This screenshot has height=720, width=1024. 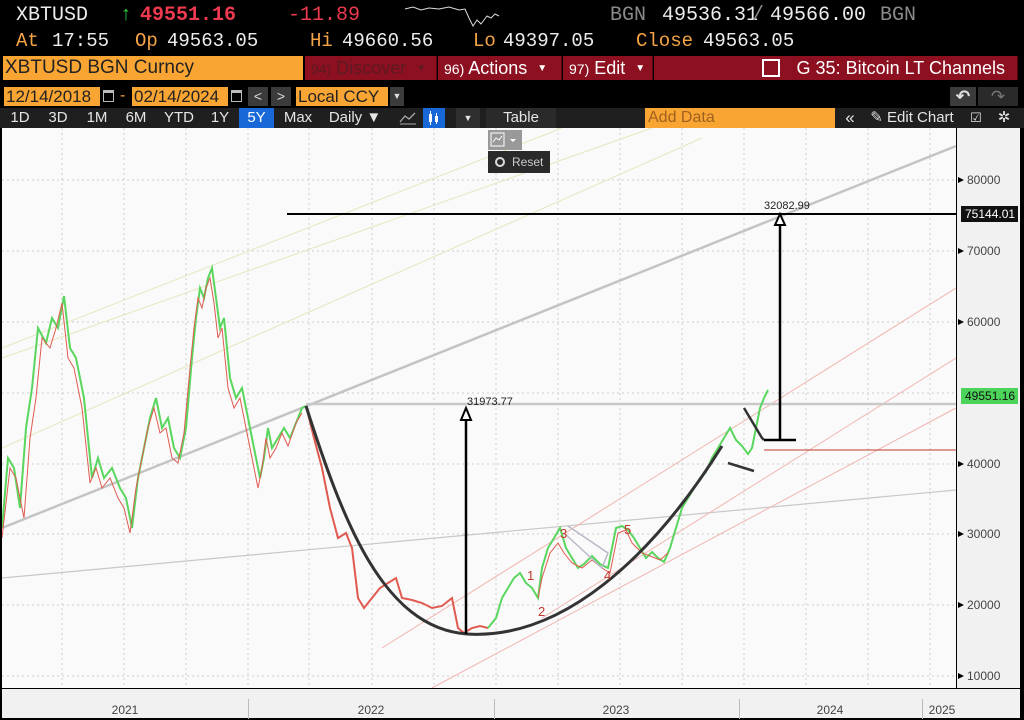 I want to click on collapse-button: «, so click(x=850, y=117).